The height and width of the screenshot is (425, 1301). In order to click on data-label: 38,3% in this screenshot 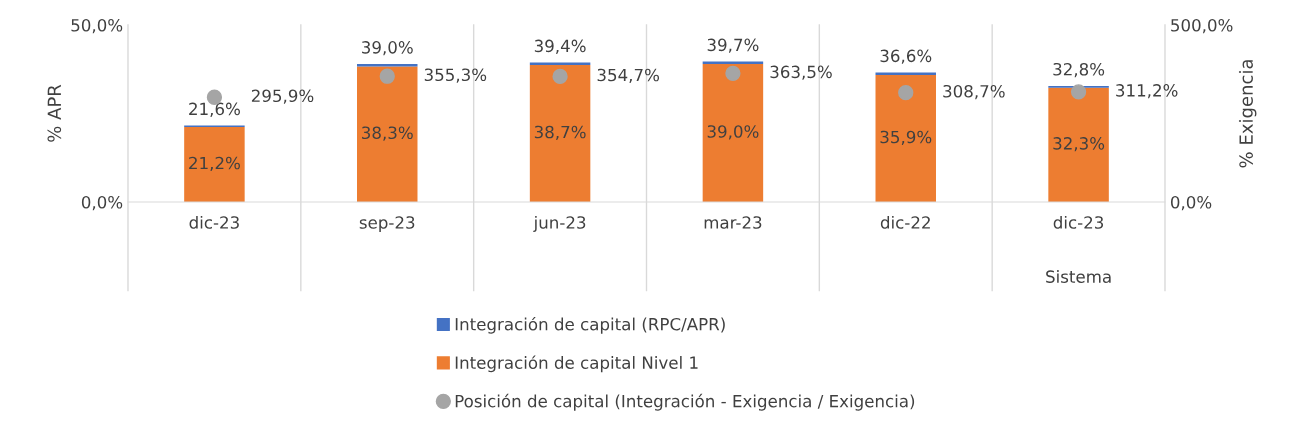, I will do `click(387, 133)`.